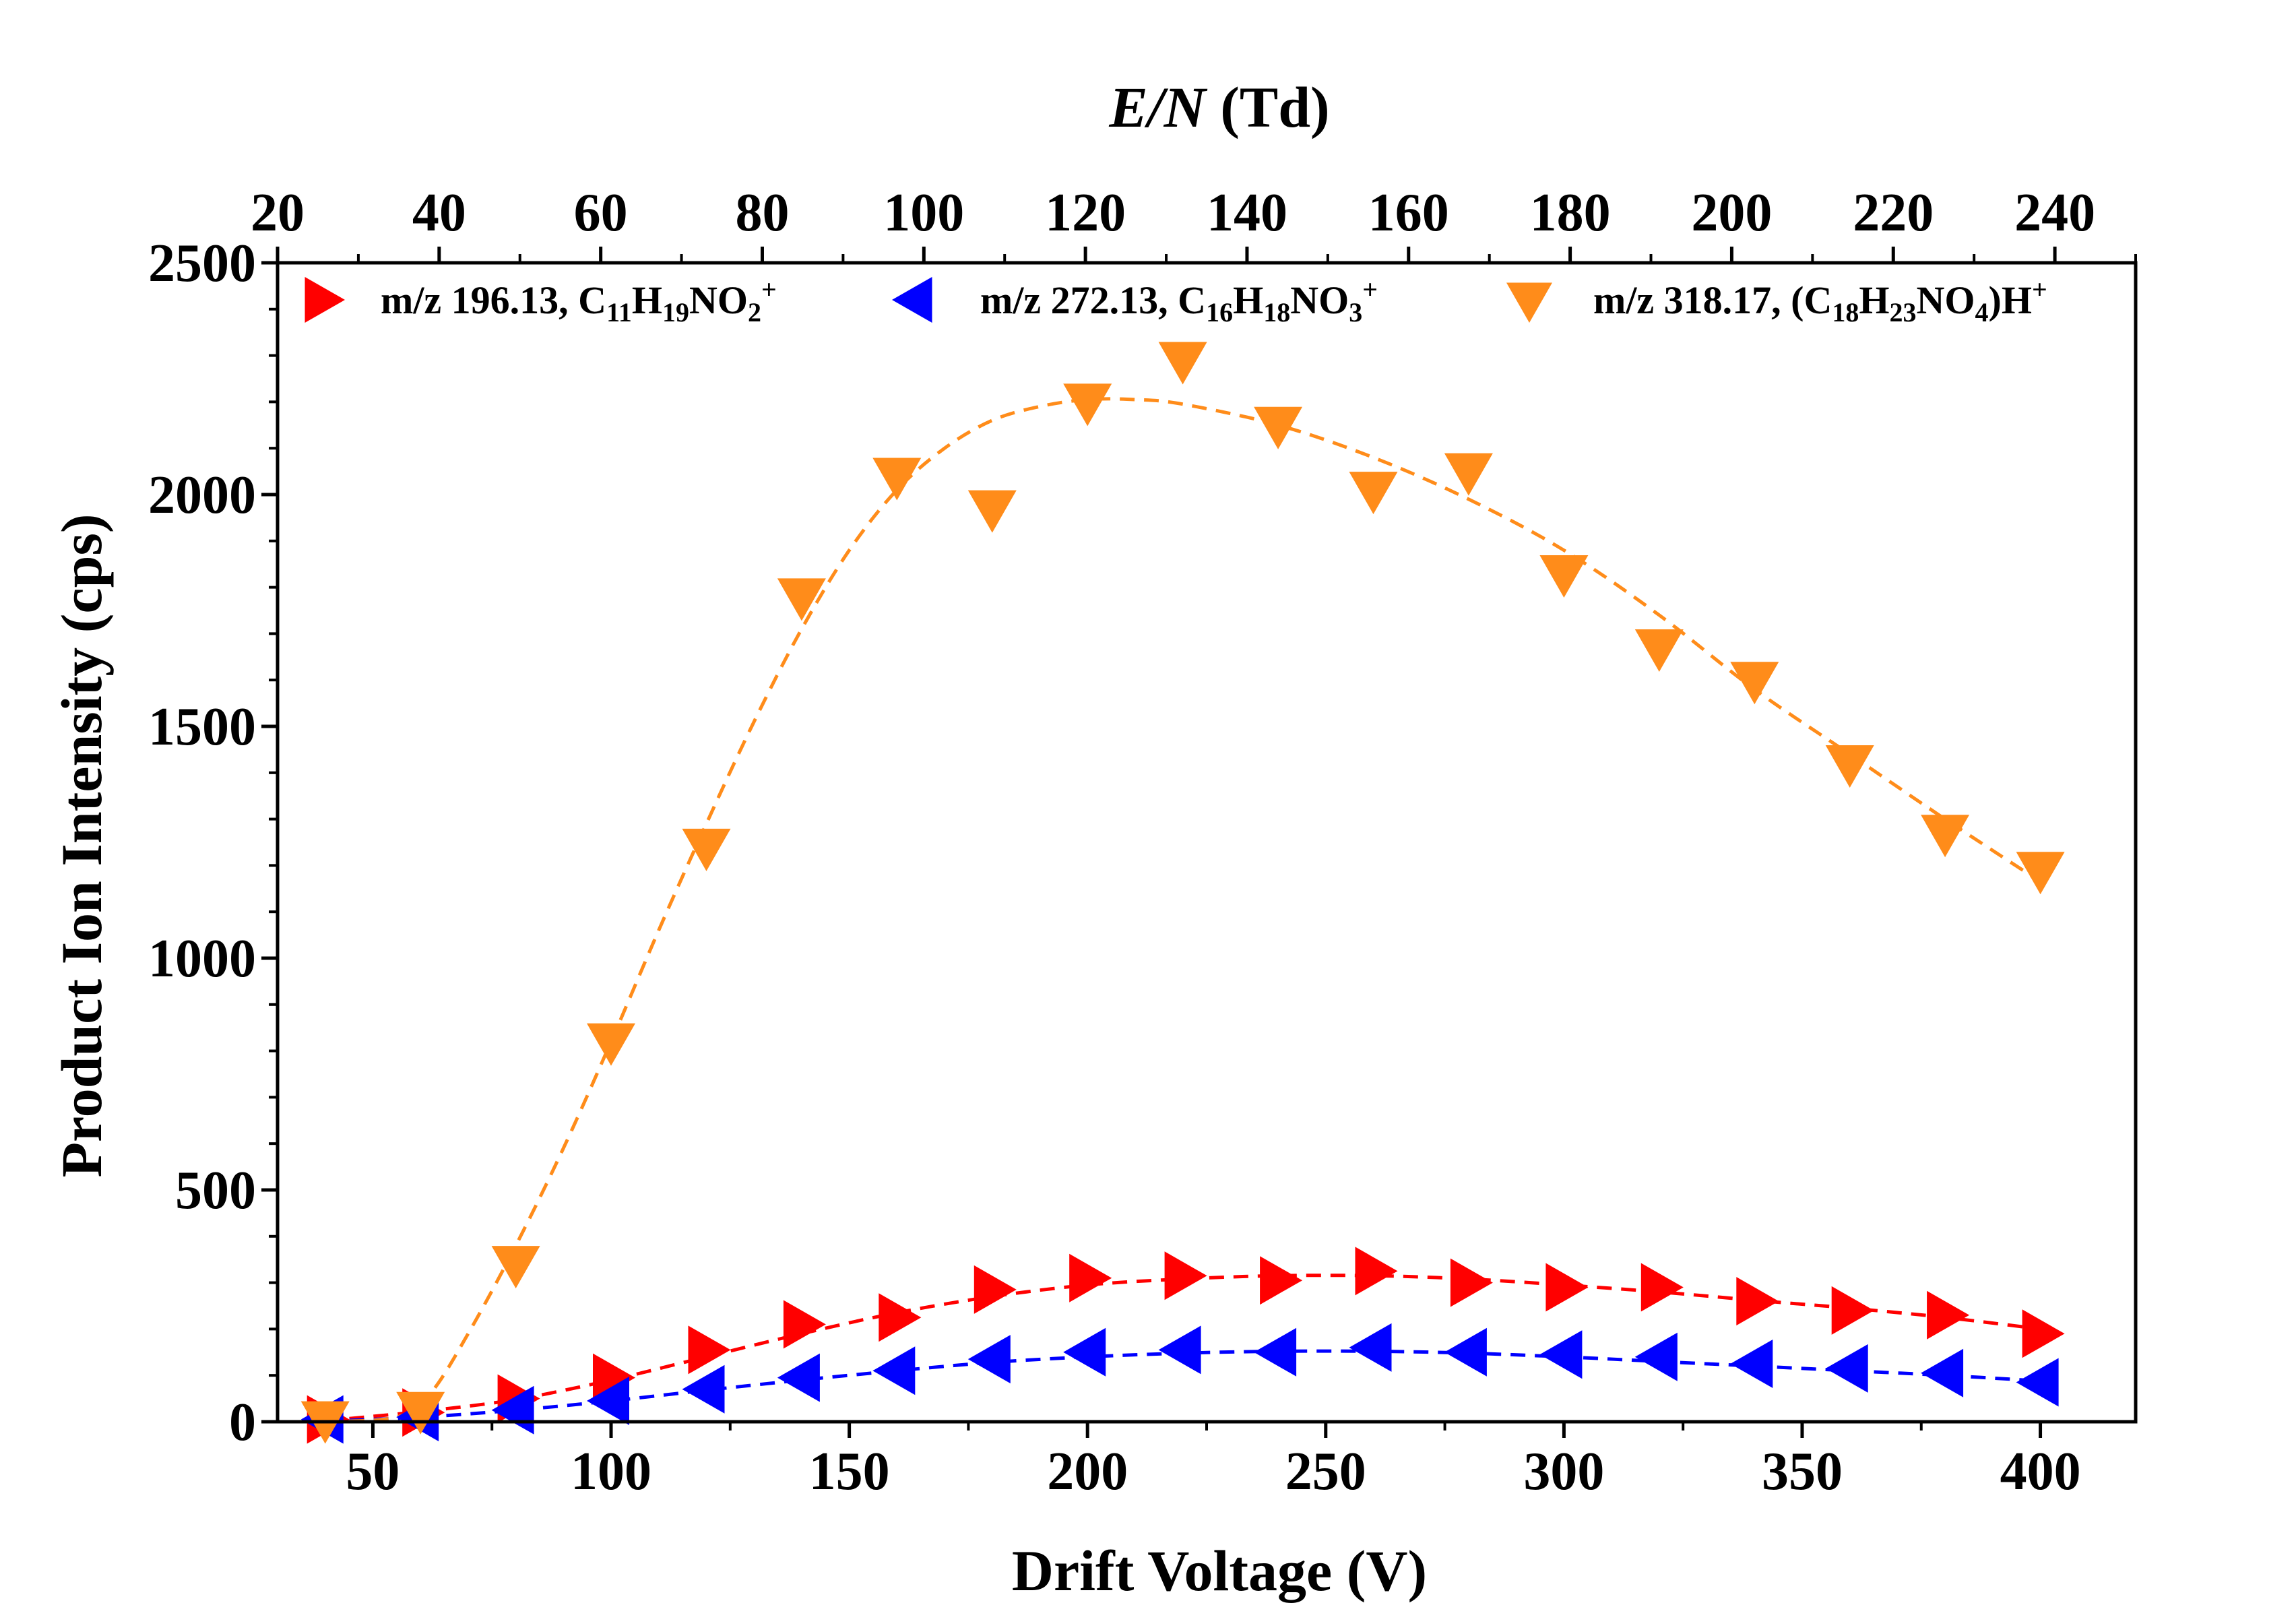 This screenshot has height=1603, width=2296. I want to click on legend-label: m/z 272.13, C16H18NO3+, so click(1179, 300).